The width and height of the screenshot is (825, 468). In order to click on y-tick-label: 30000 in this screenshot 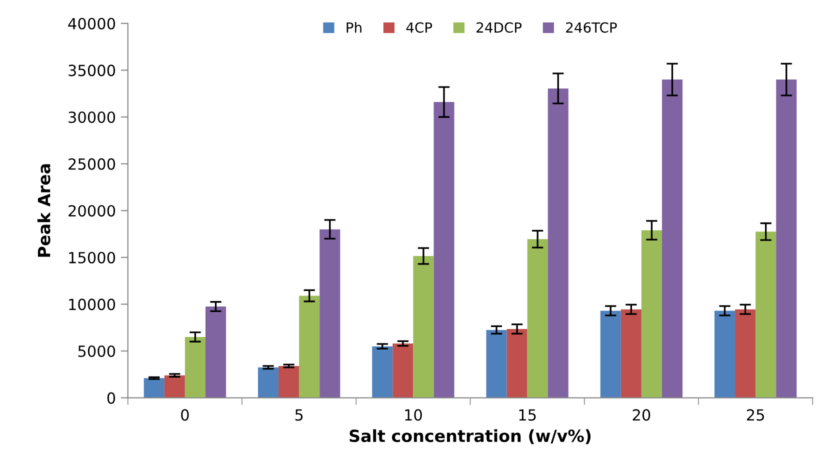, I will do `click(92, 117)`.